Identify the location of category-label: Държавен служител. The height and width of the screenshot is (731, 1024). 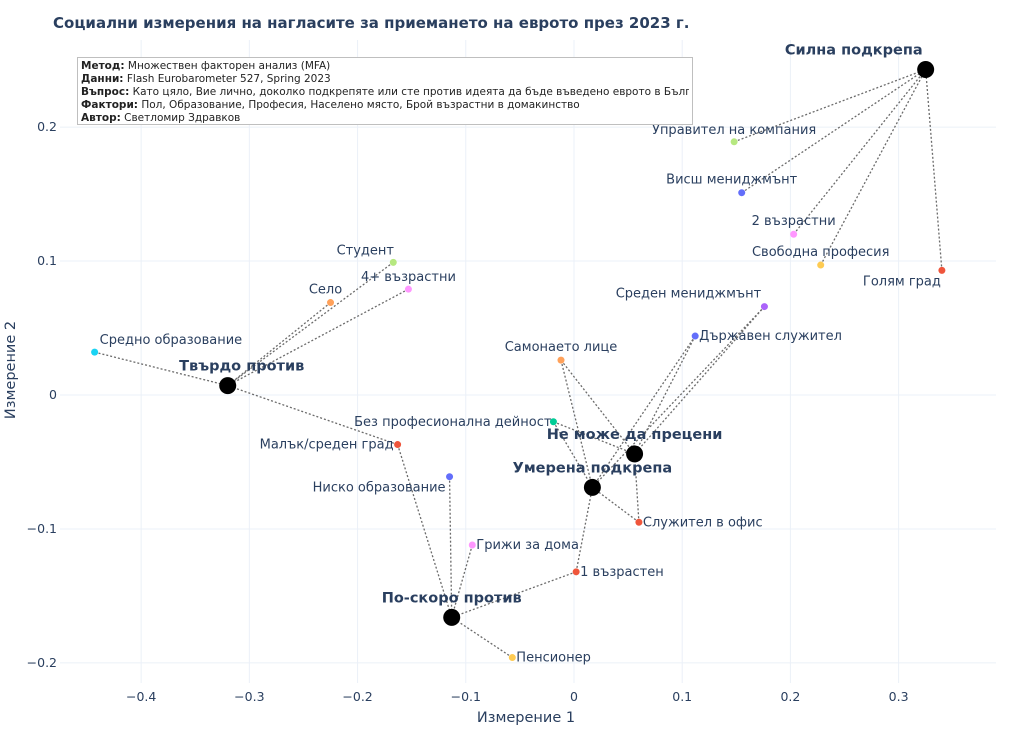
(770, 336).